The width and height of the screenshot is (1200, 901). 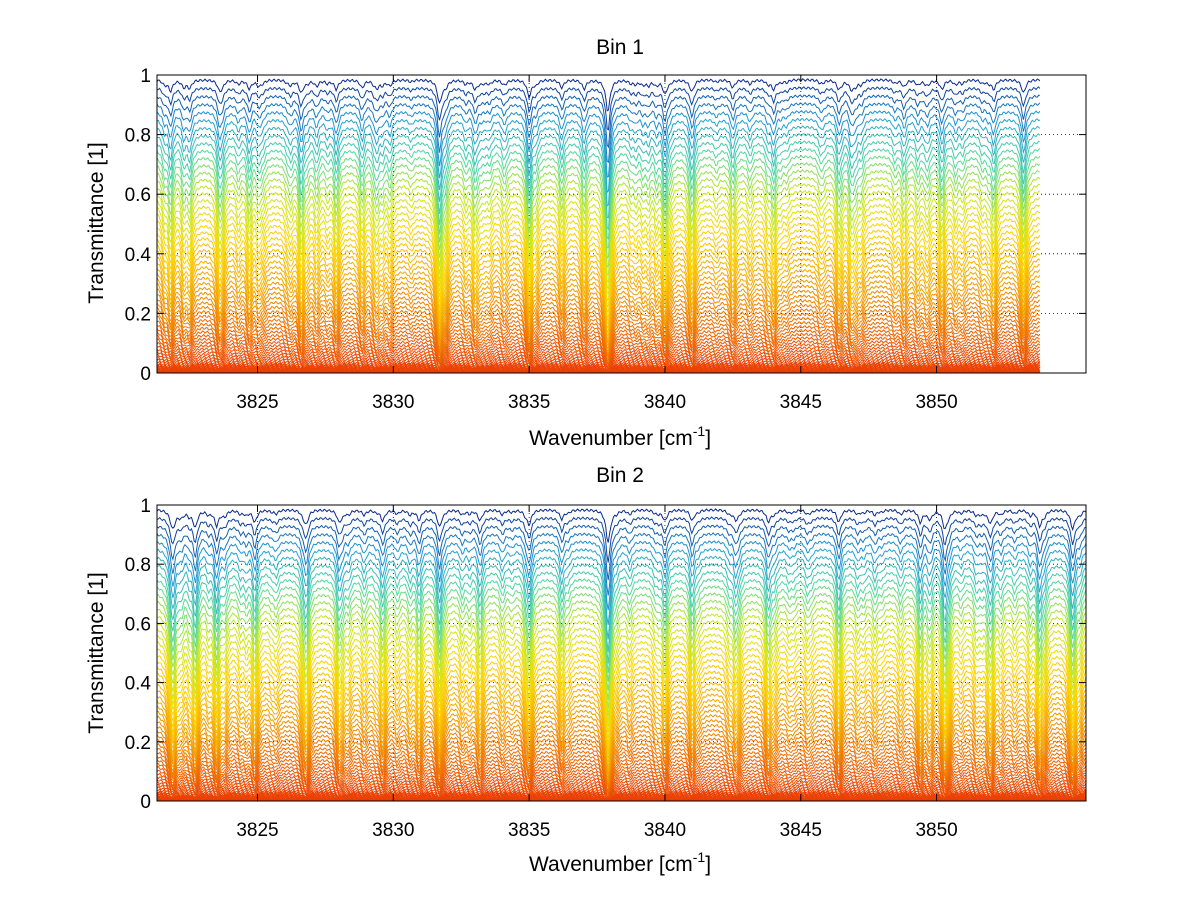 What do you see at coordinates (138, 136) in the screenshot?
I see `y-tick-label: 0.8` at bounding box center [138, 136].